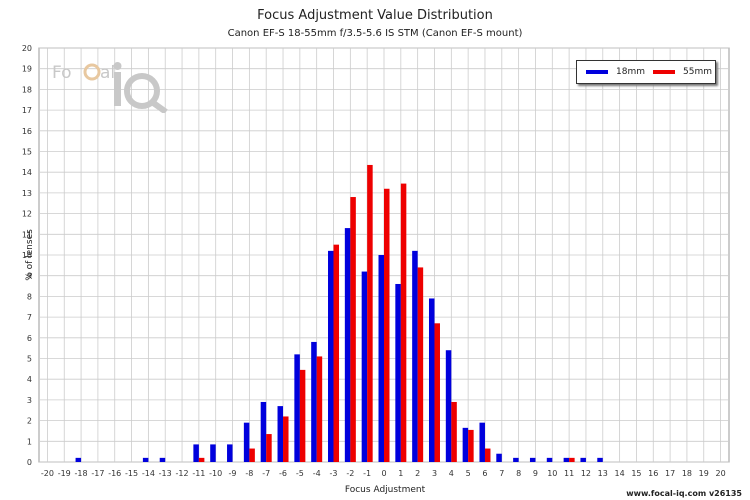 The width and height of the screenshot is (750, 500). What do you see at coordinates (78, 459) in the screenshot?
I see `bar-18mm--18` at bounding box center [78, 459].